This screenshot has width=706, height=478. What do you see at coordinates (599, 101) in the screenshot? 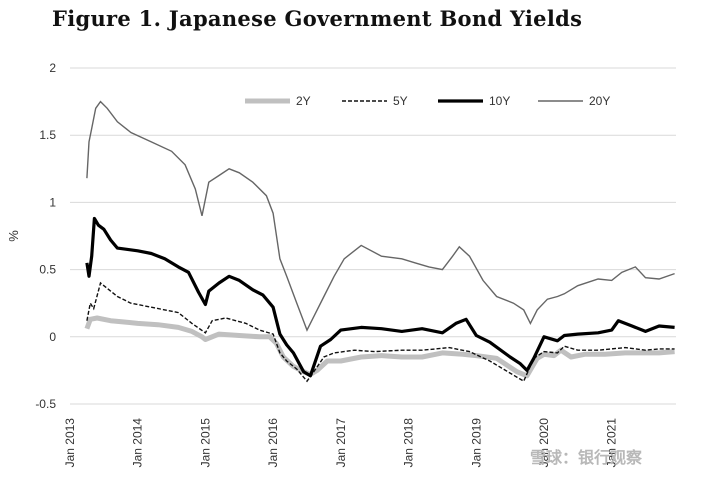
I see `legend-label: 20Y` at bounding box center [599, 101].